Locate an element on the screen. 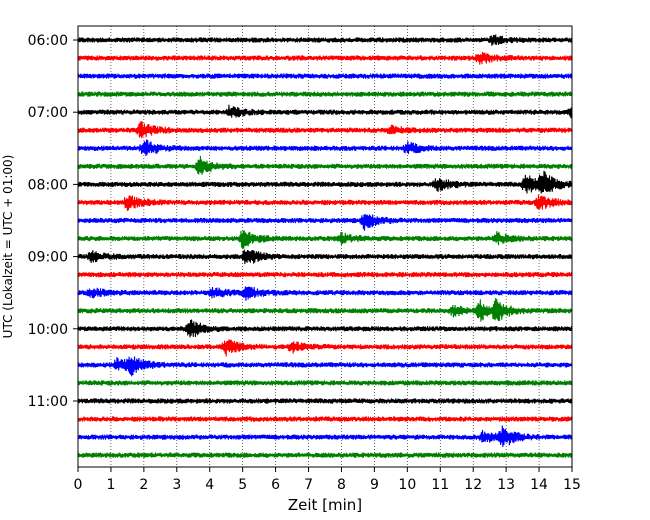  x-tick-label: 8 is located at coordinates (341, 485).